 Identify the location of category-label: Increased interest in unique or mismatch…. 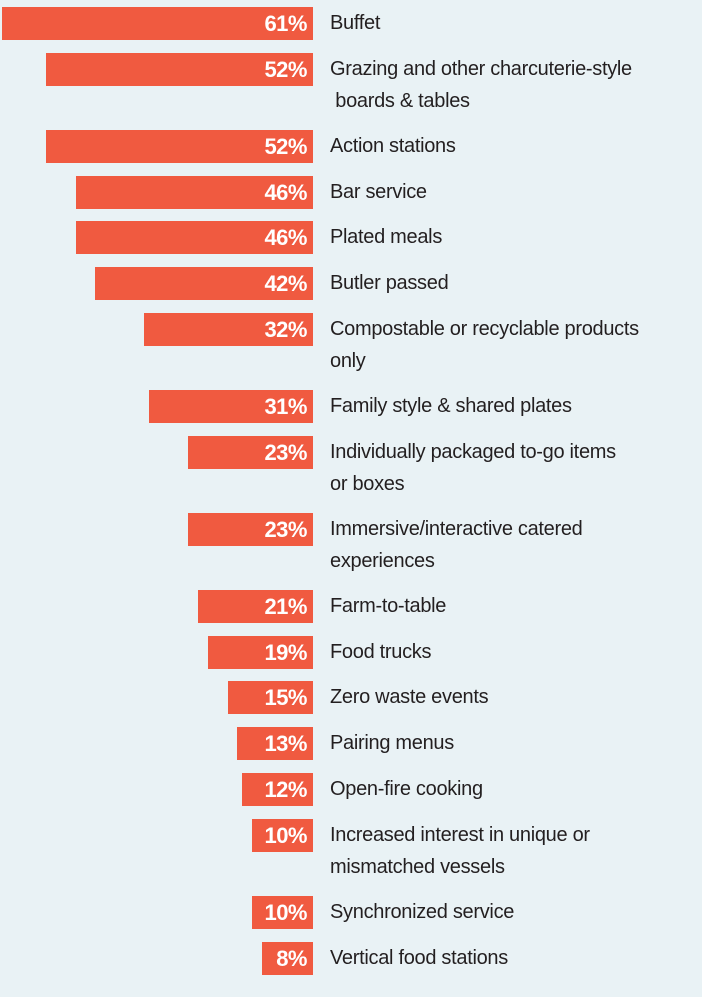
(460, 850).